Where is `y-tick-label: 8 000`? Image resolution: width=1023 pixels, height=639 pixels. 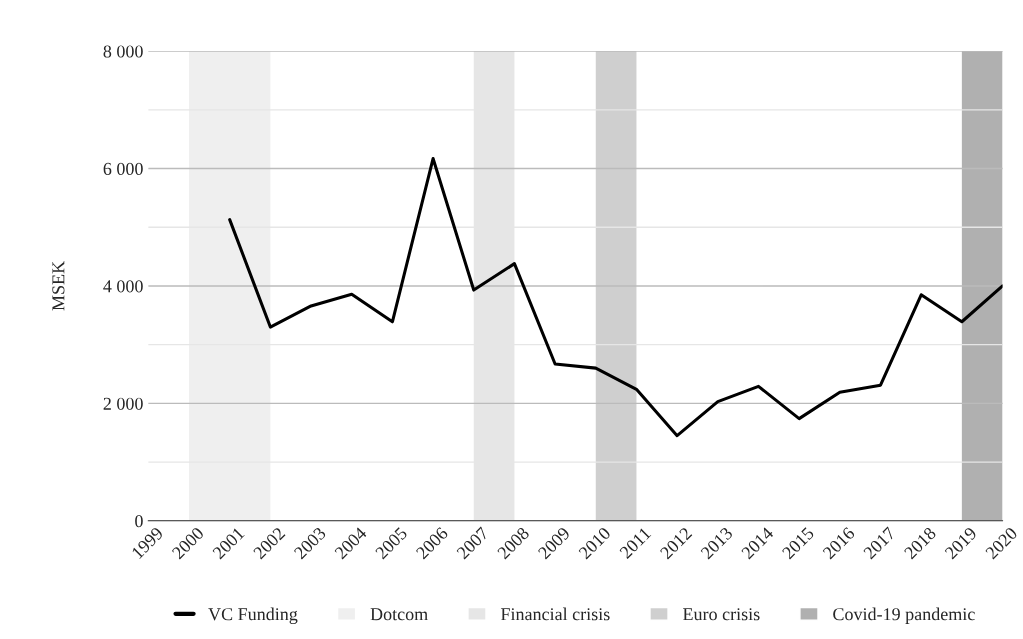
y-tick-label: 8 000 is located at coordinates (123, 51).